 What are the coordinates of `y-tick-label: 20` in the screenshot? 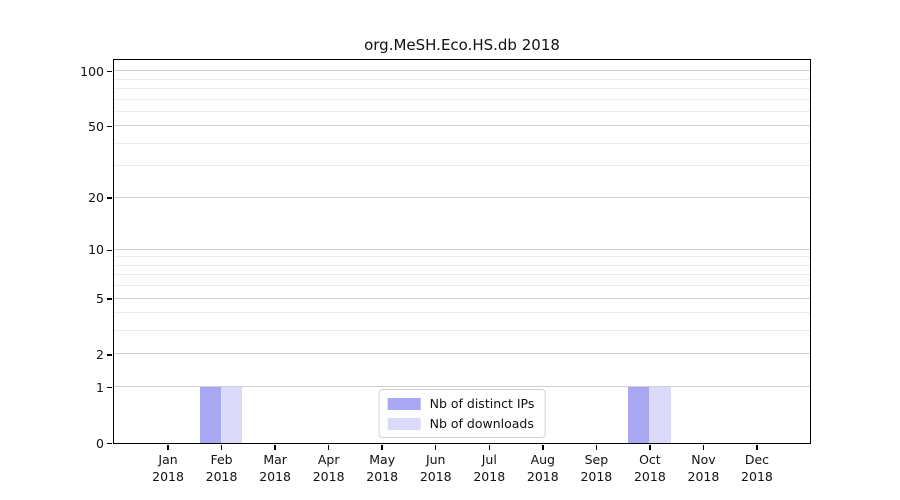 It's located at (96, 198).